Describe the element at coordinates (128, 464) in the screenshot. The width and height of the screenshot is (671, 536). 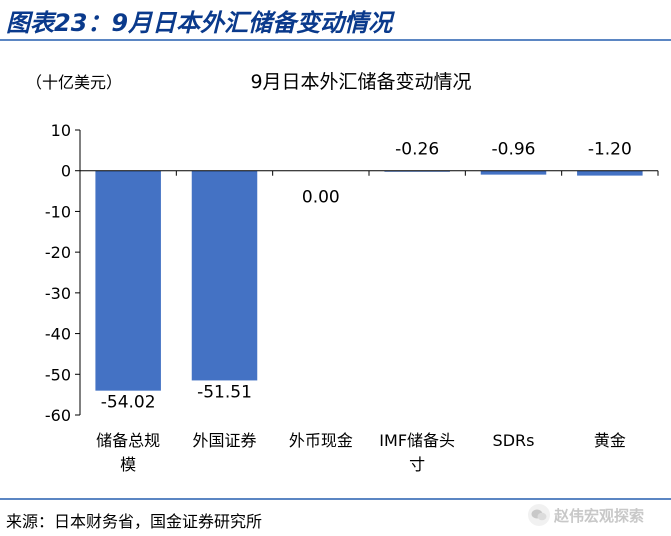
I see `x-category-label: 模` at that location.